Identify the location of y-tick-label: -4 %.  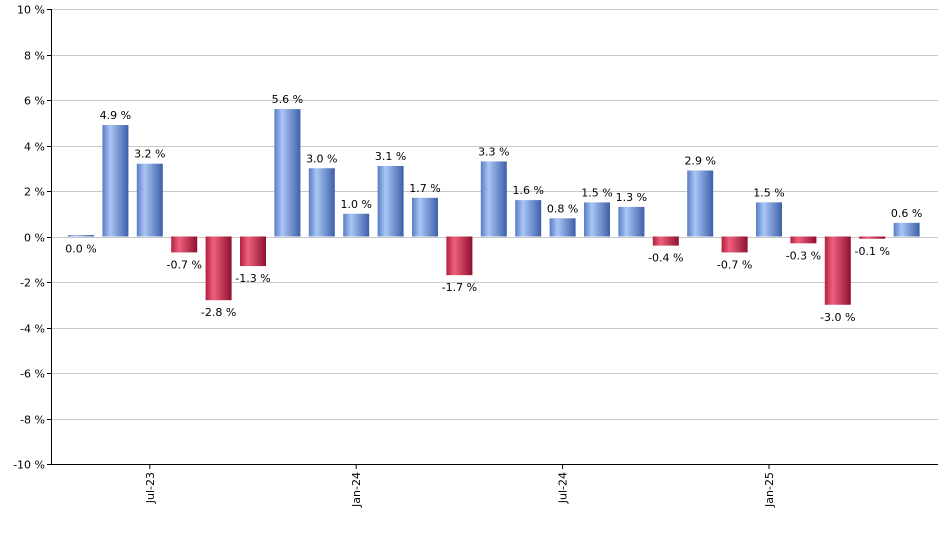
(32, 329).